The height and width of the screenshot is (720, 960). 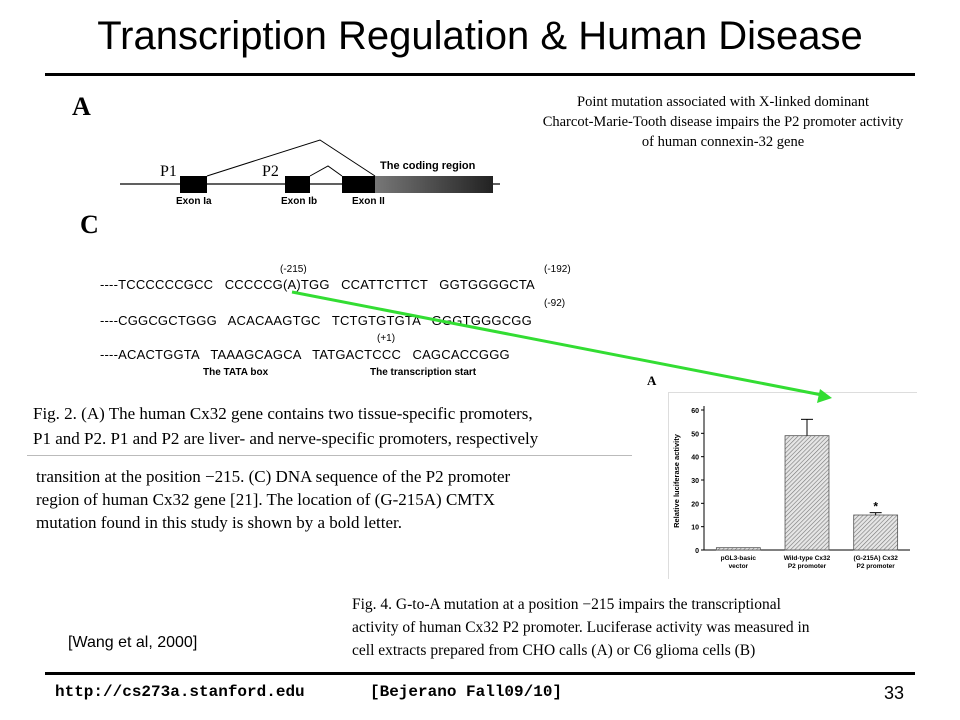 I want to click on gene-structure-diagram, so click(x=310, y=166).